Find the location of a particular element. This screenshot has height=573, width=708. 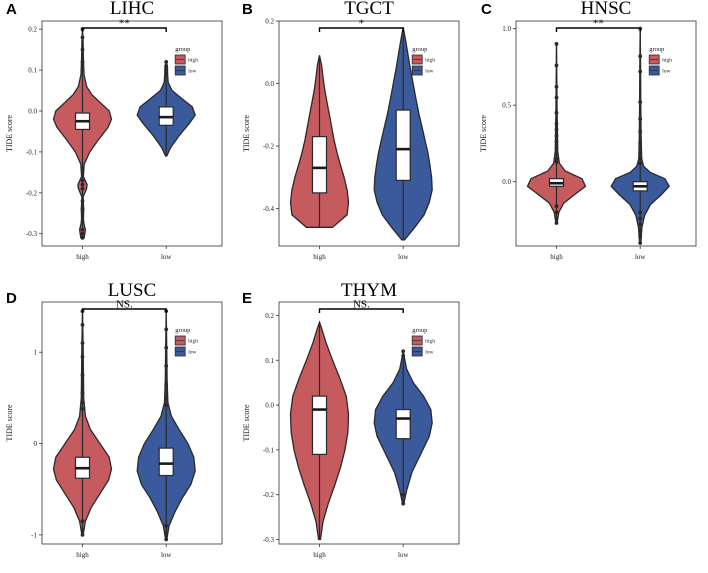

y-tick-label: 1 is located at coordinates (36, 353).